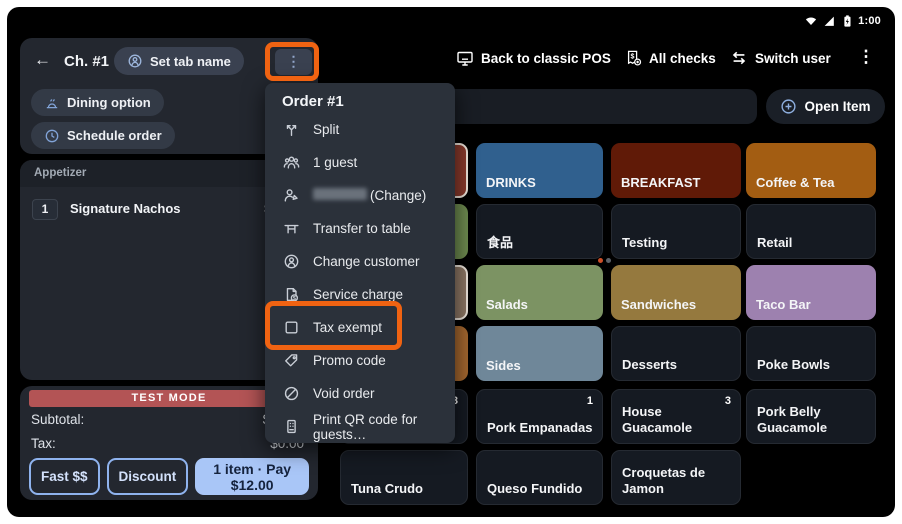 The height and width of the screenshot is (524, 902). Describe the element at coordinates (539, 353) in the screenshot. I see `tile-sides: Sides` at that location.